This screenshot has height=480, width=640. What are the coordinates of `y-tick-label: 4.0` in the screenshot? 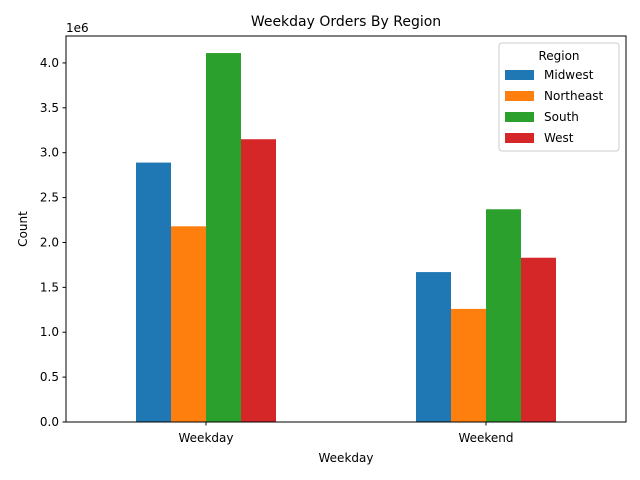 It's located at (49, 63).